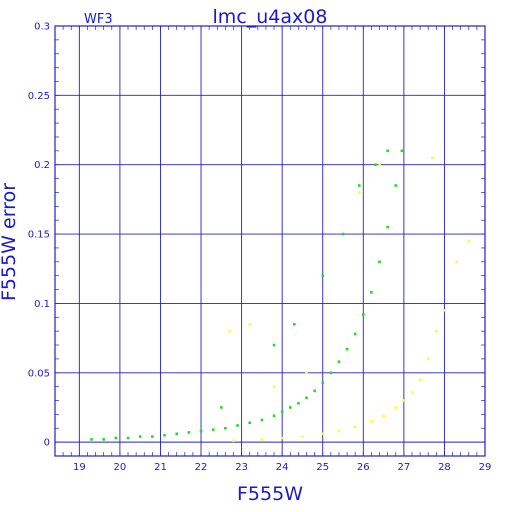 This screenshot has height=512, width=512. Describe the element at coordinates (322, 467) in the screenshot. I see `x-tick-label: 25` at that location.